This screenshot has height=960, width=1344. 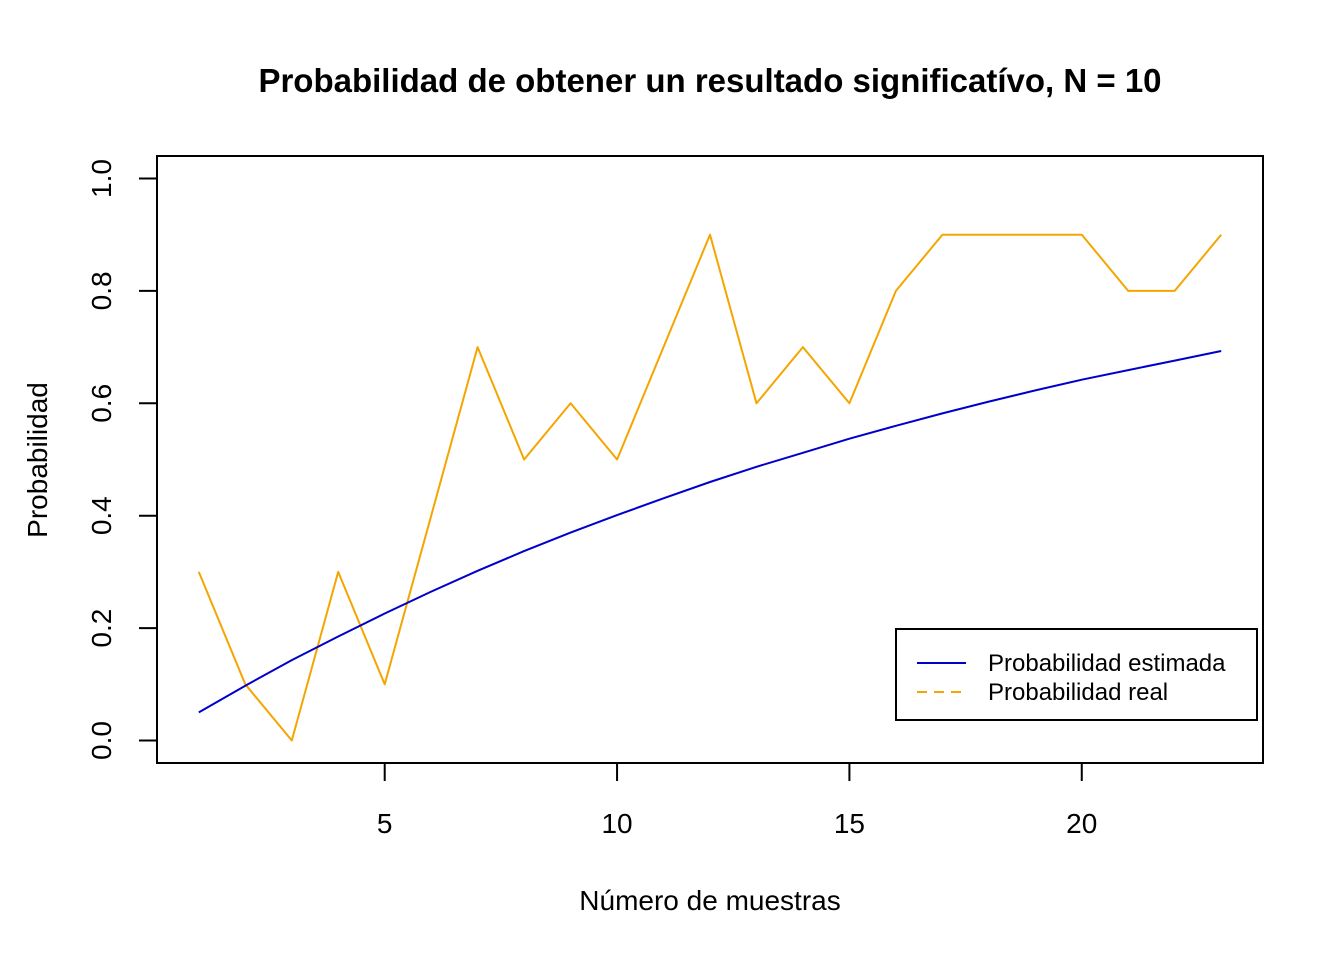 What do you see at coordinates (849, 823) in the screenshot?
I see `x-tick-label: 15` at bounding box center [849, 823].